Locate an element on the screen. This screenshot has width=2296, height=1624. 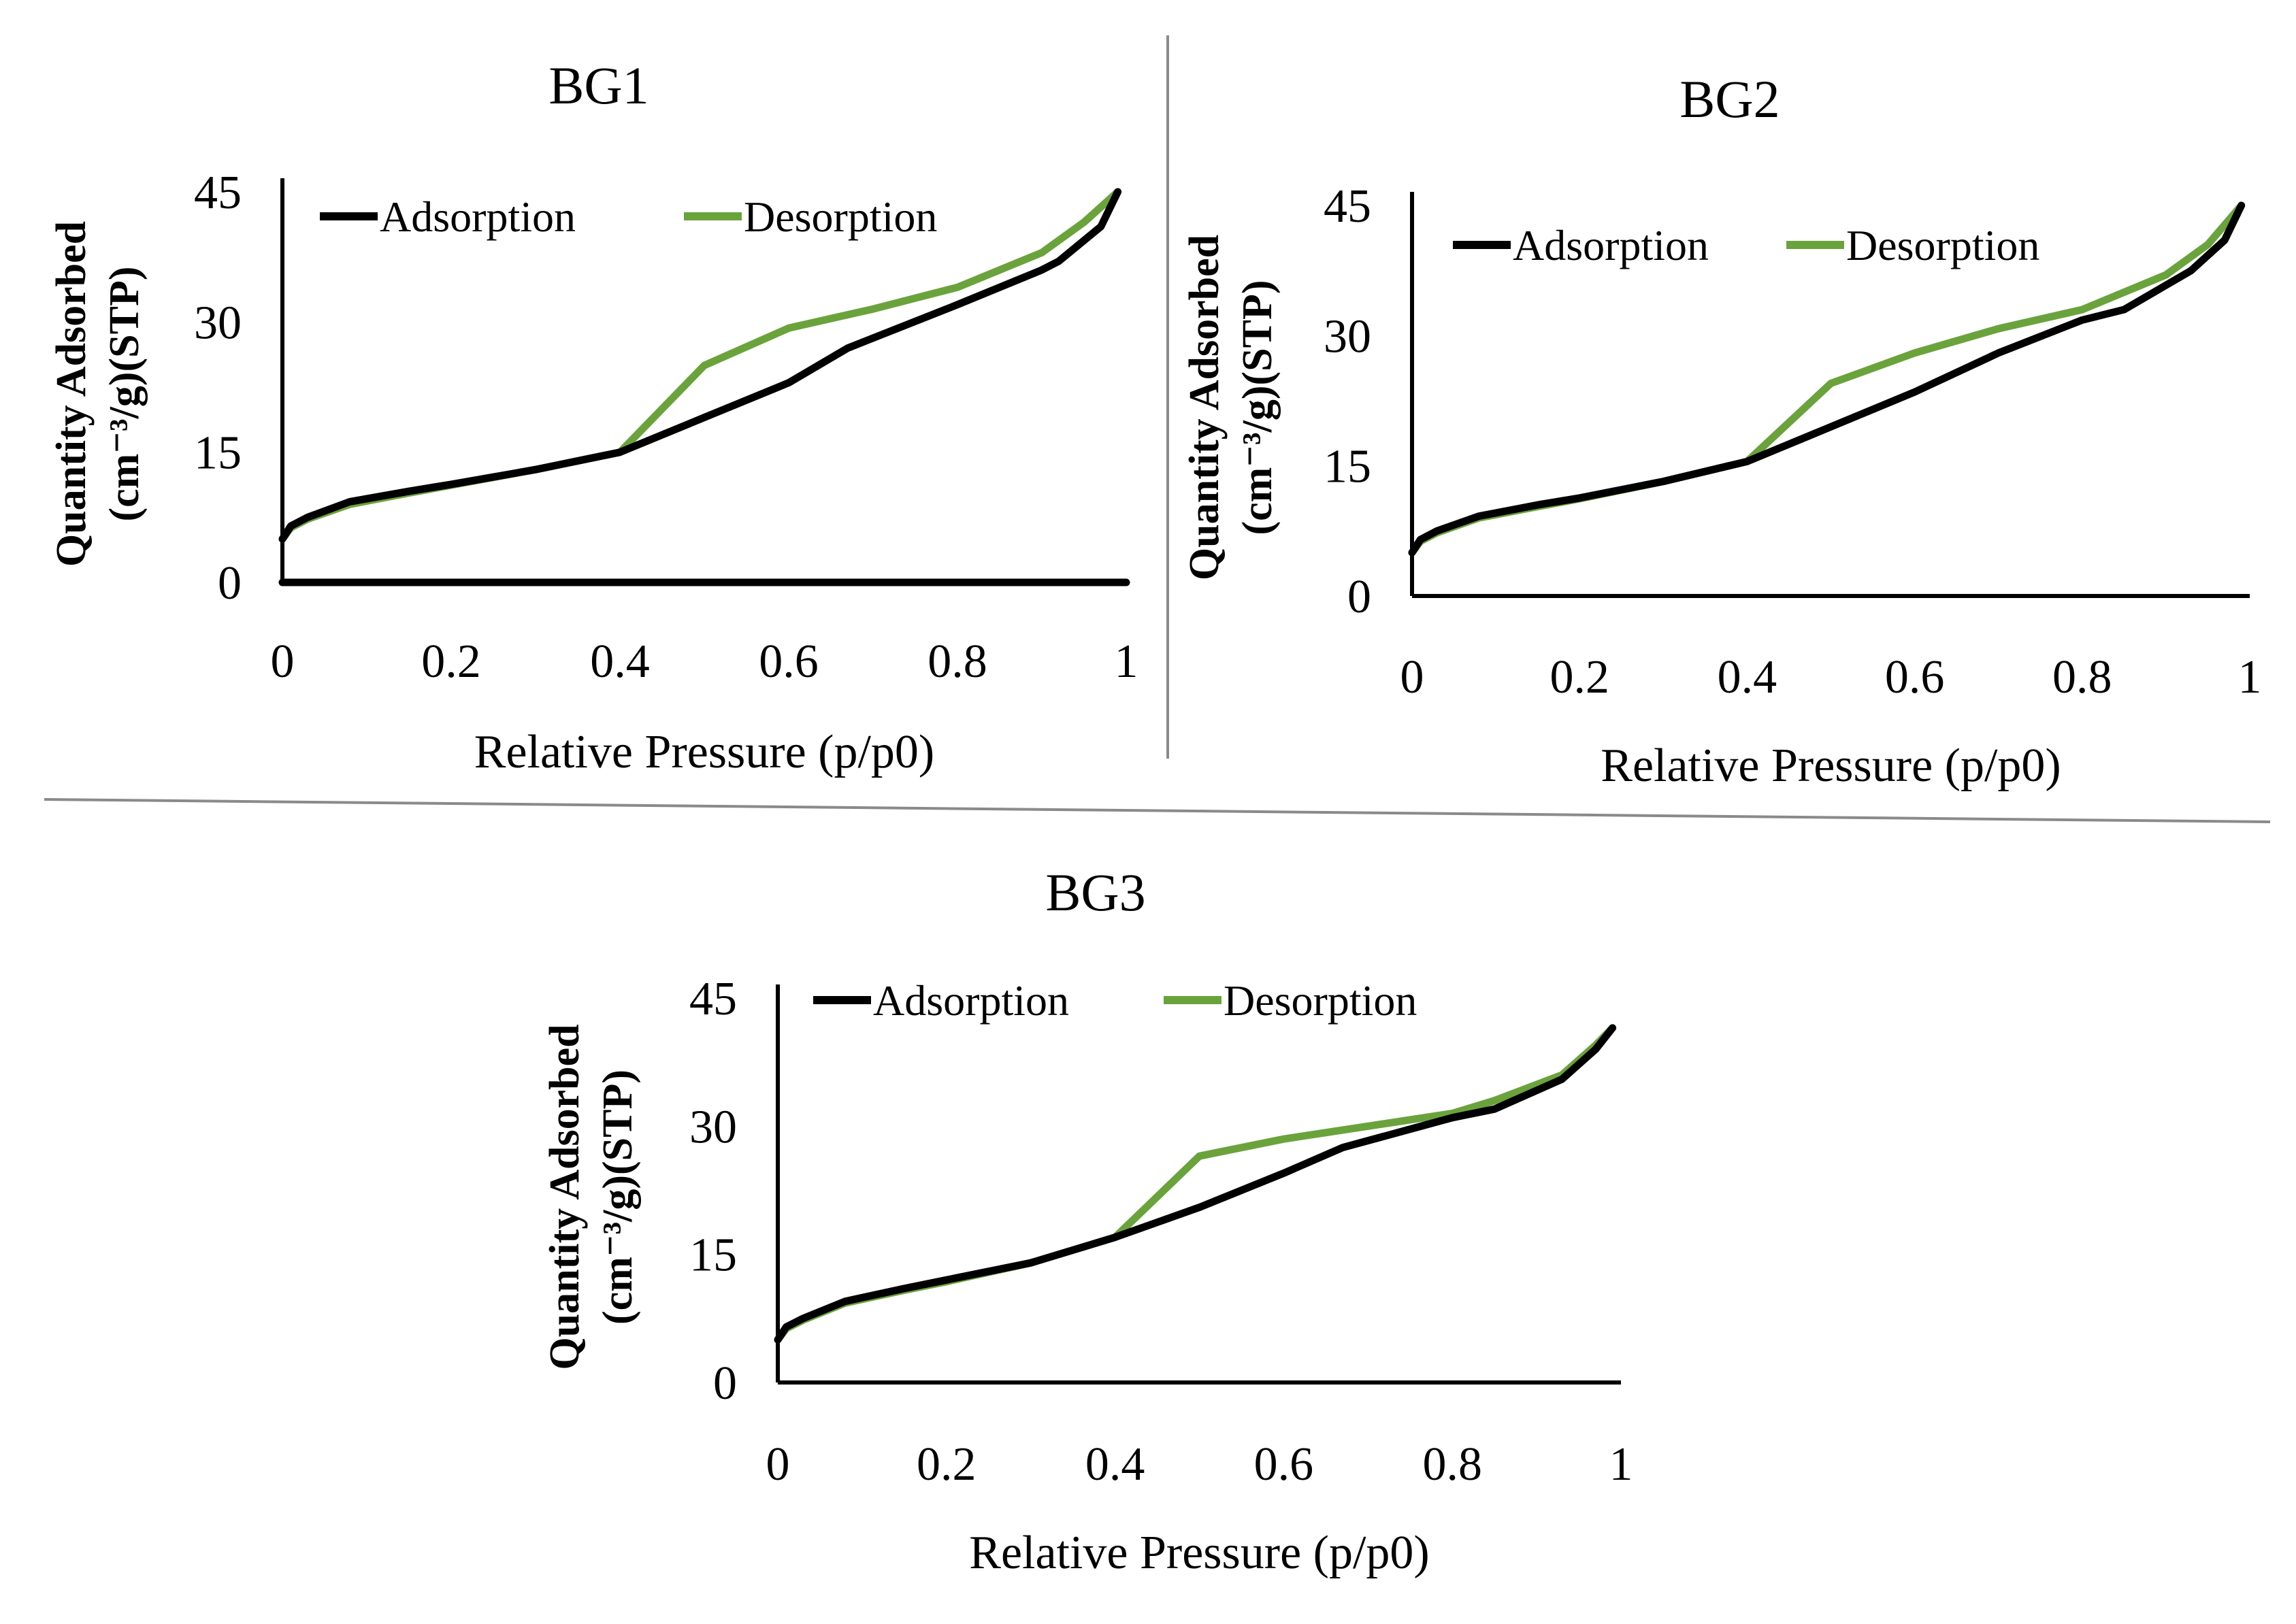
horizontal-divider is located at coordinates (1157, 810).